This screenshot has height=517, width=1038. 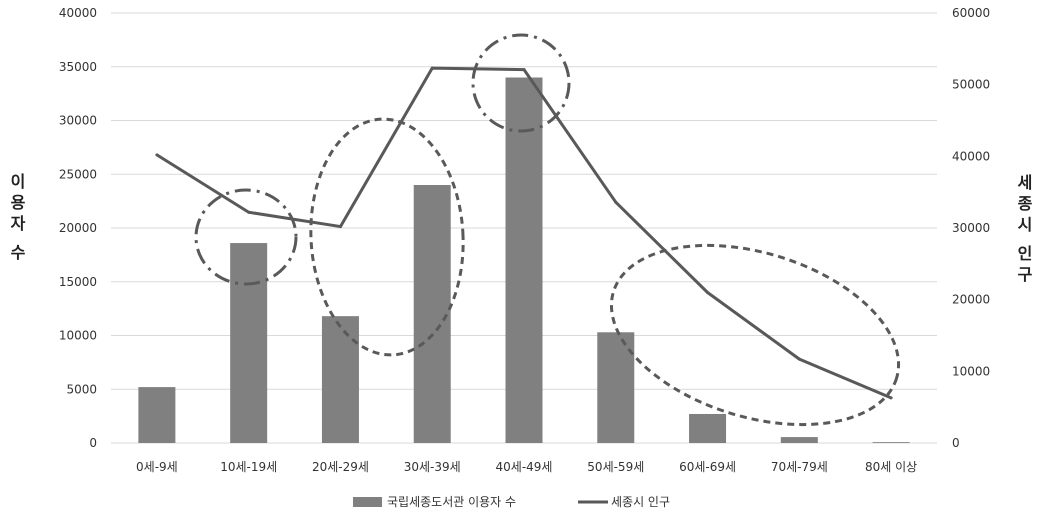 What do you see at coordinates (367, 502) in the screenshot?
I see `legend-bar-swatch` at bounding box center [367, 502].